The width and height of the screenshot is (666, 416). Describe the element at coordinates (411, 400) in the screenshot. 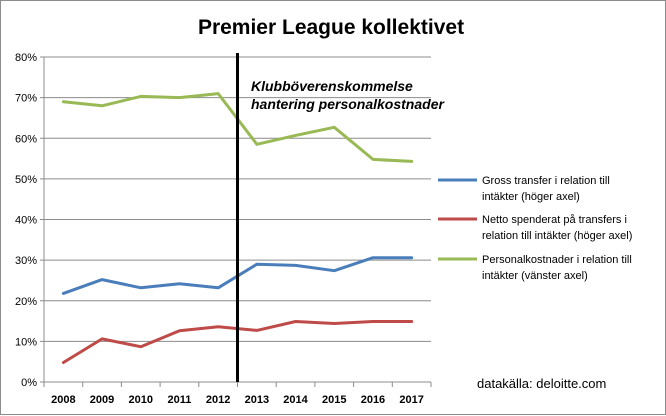

I see `x-tick-label: 2017` at that location.